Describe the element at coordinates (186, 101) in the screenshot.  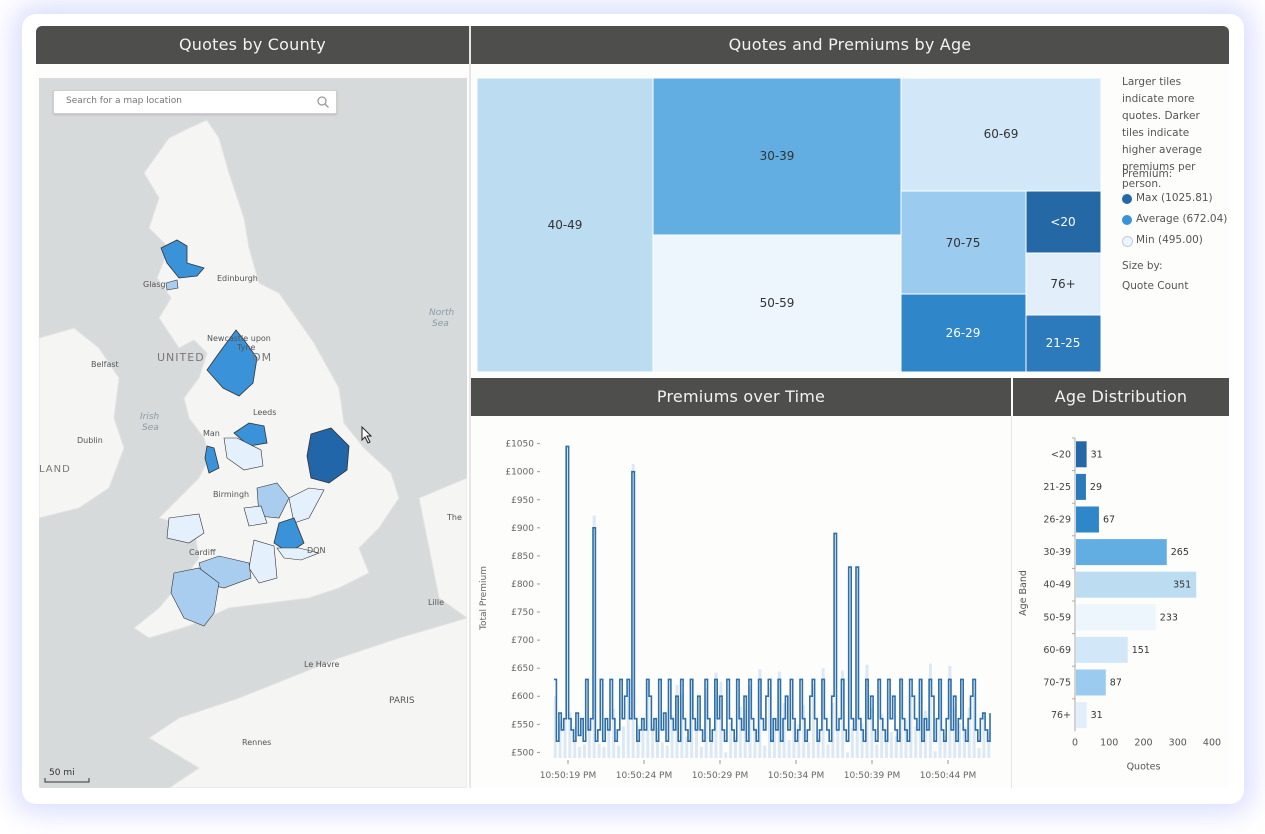
I see `map-search-input` at that location.